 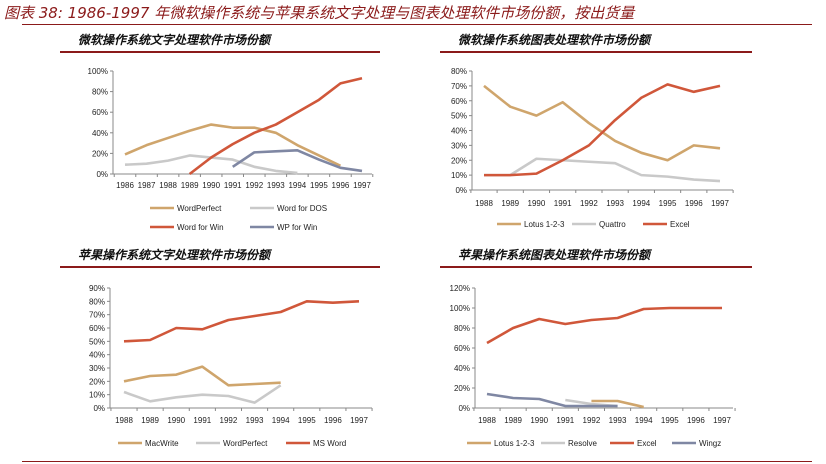 What do you see at coordinates (460, 288) in the screenshot?
I see `y-tick-label: 120%` at bounding box center [460, 288].